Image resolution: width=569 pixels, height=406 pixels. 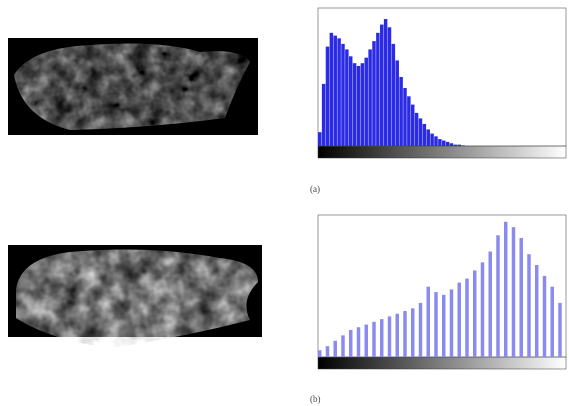 What do you see at coordinates (315, 399) in the screenshot?
I see `caption: (b)` at bounding box center [315, 399].